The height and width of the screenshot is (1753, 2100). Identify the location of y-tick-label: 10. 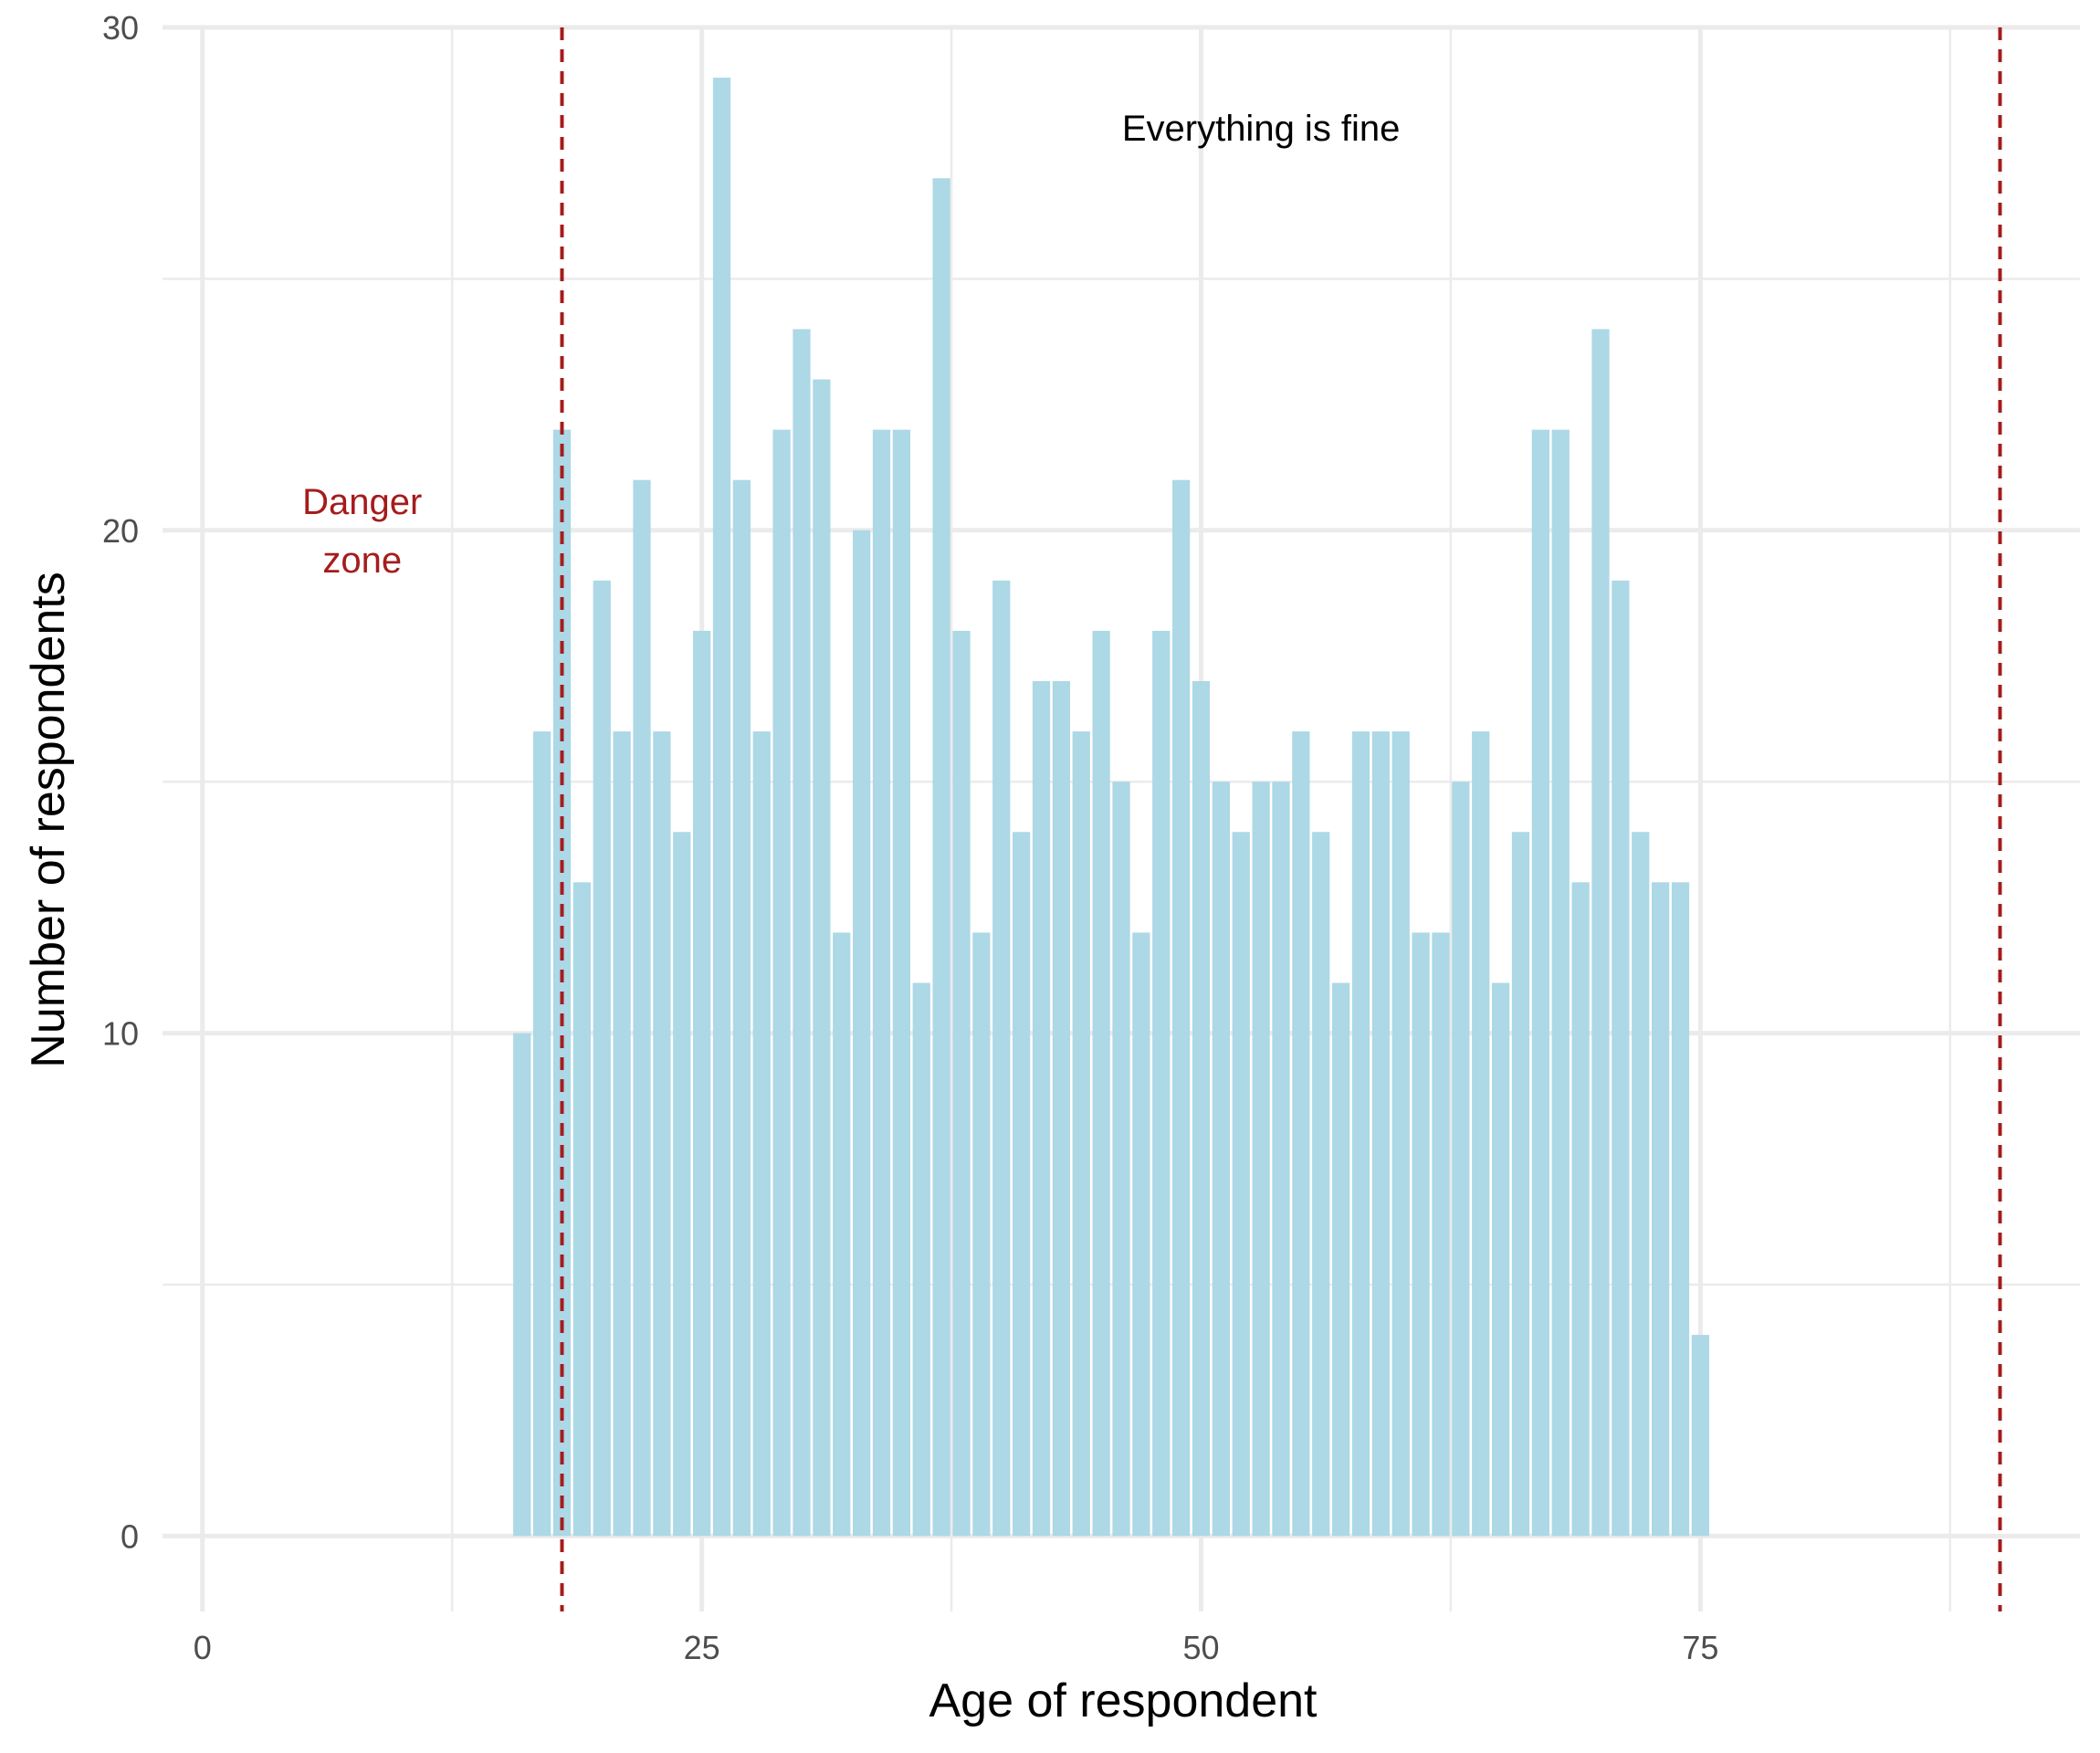
(120, 1034).